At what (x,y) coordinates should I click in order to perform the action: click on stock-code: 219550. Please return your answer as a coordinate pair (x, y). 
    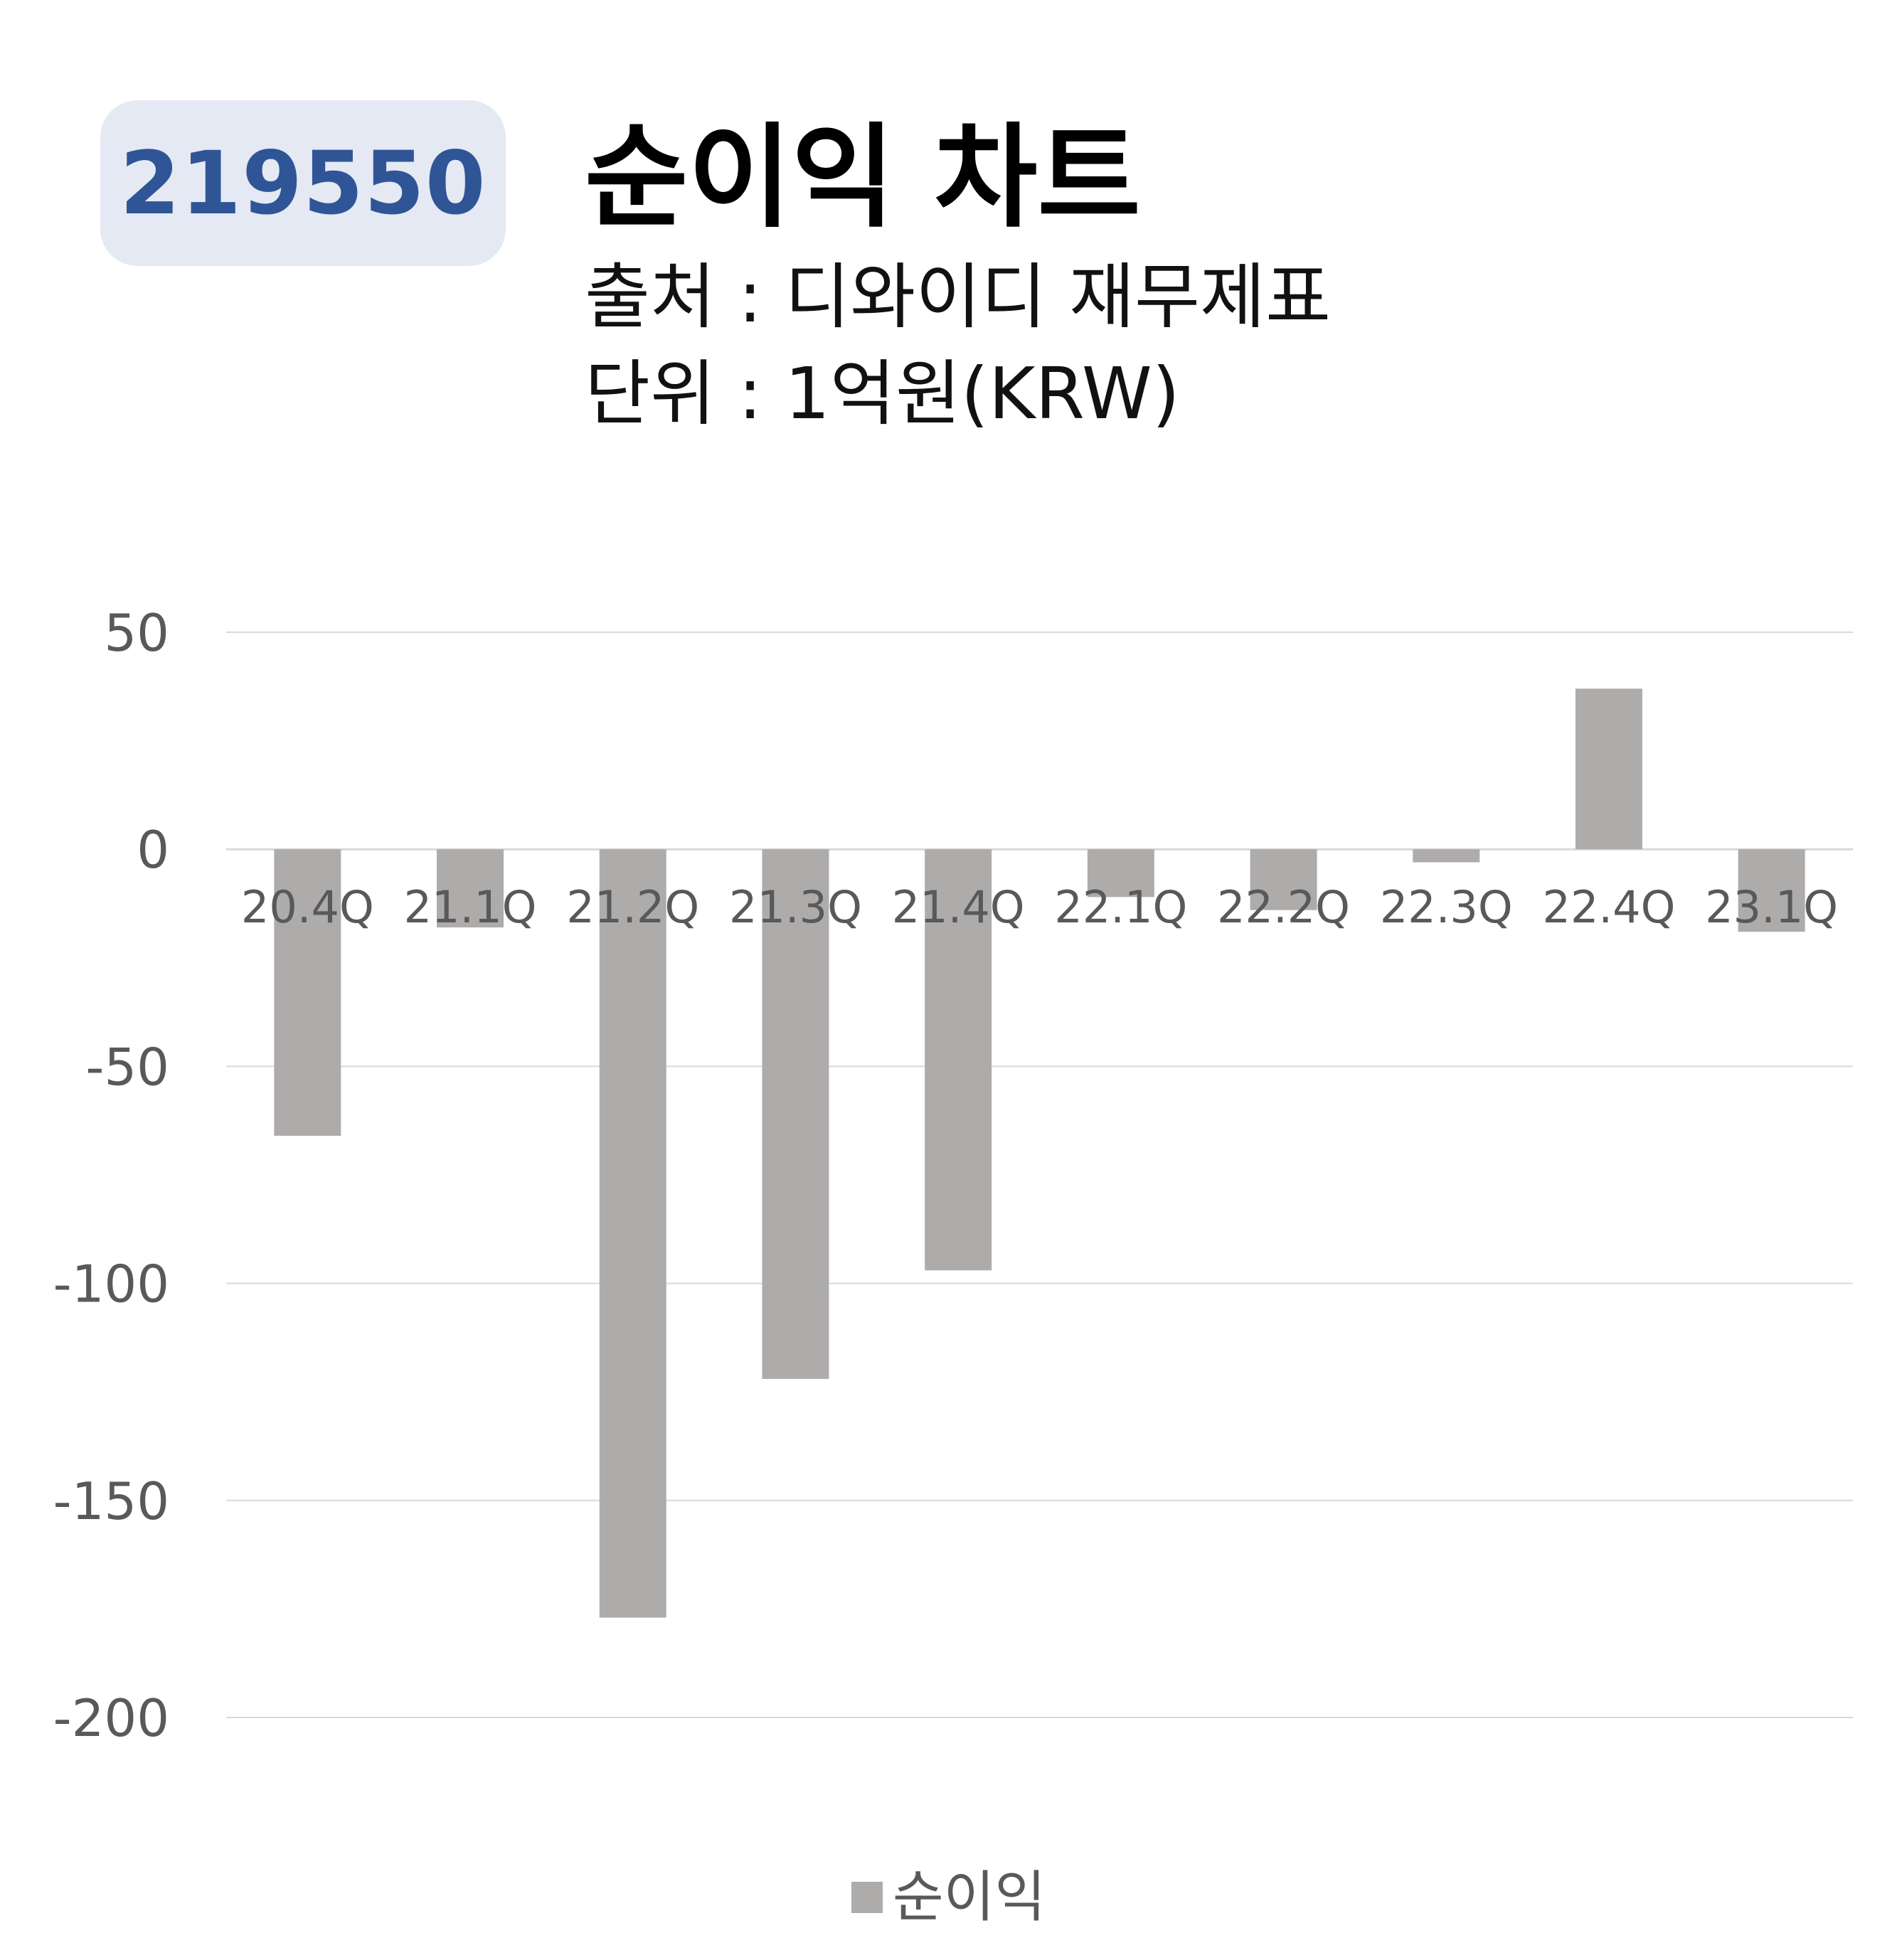
    Looking at the image, I should click on (303, 183).